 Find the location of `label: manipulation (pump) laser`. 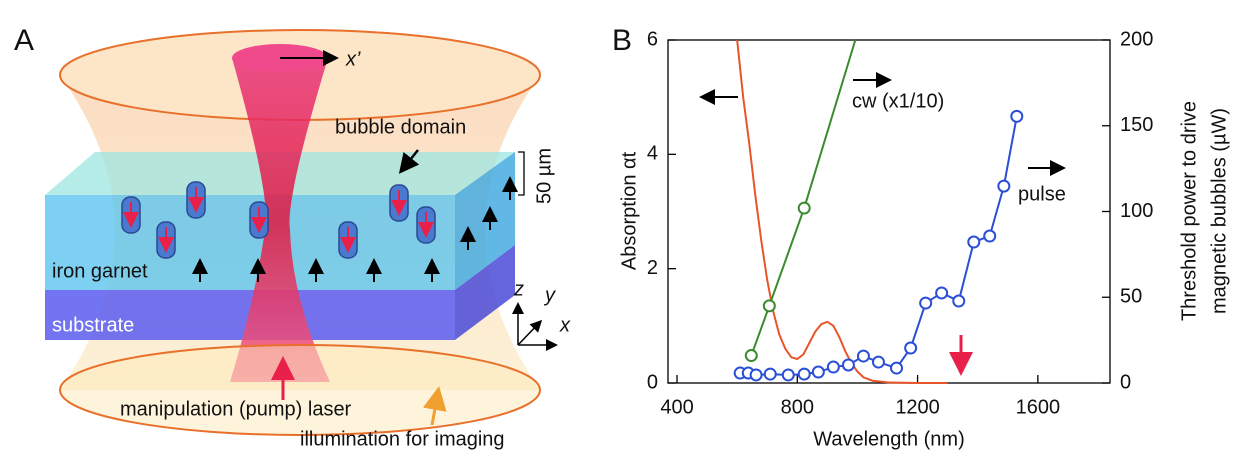

label: manipulation (pump) laser is located at coordinates (236, 409).